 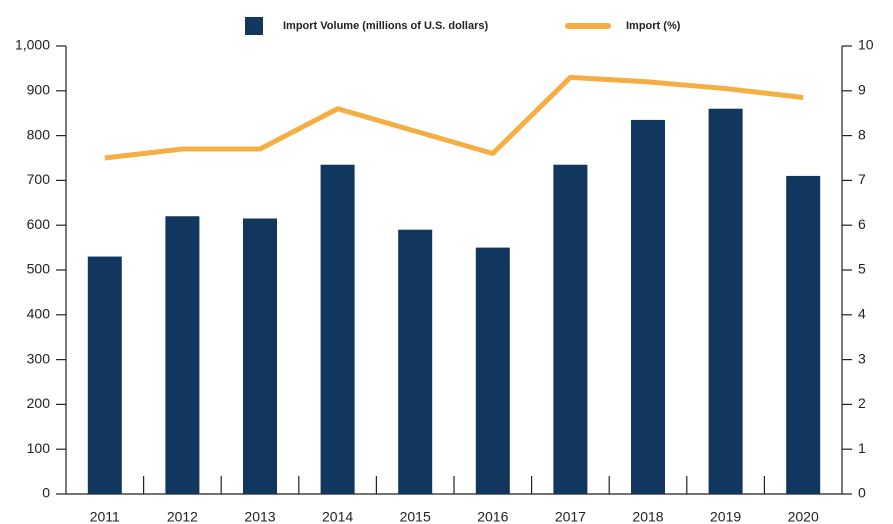 What do you see at coordinates (803, 516) in the screenshot?
I see `x-tick-label: 2020` at bounding box center [803, 516].